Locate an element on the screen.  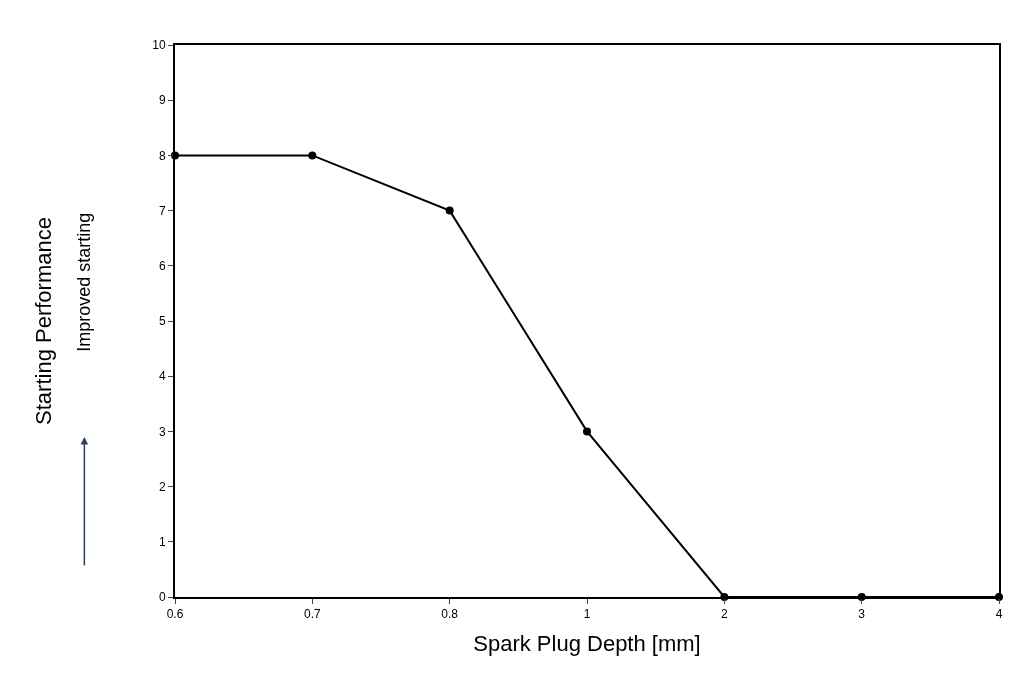
y-tick-label: 10 is located at coordinates (159, 45).